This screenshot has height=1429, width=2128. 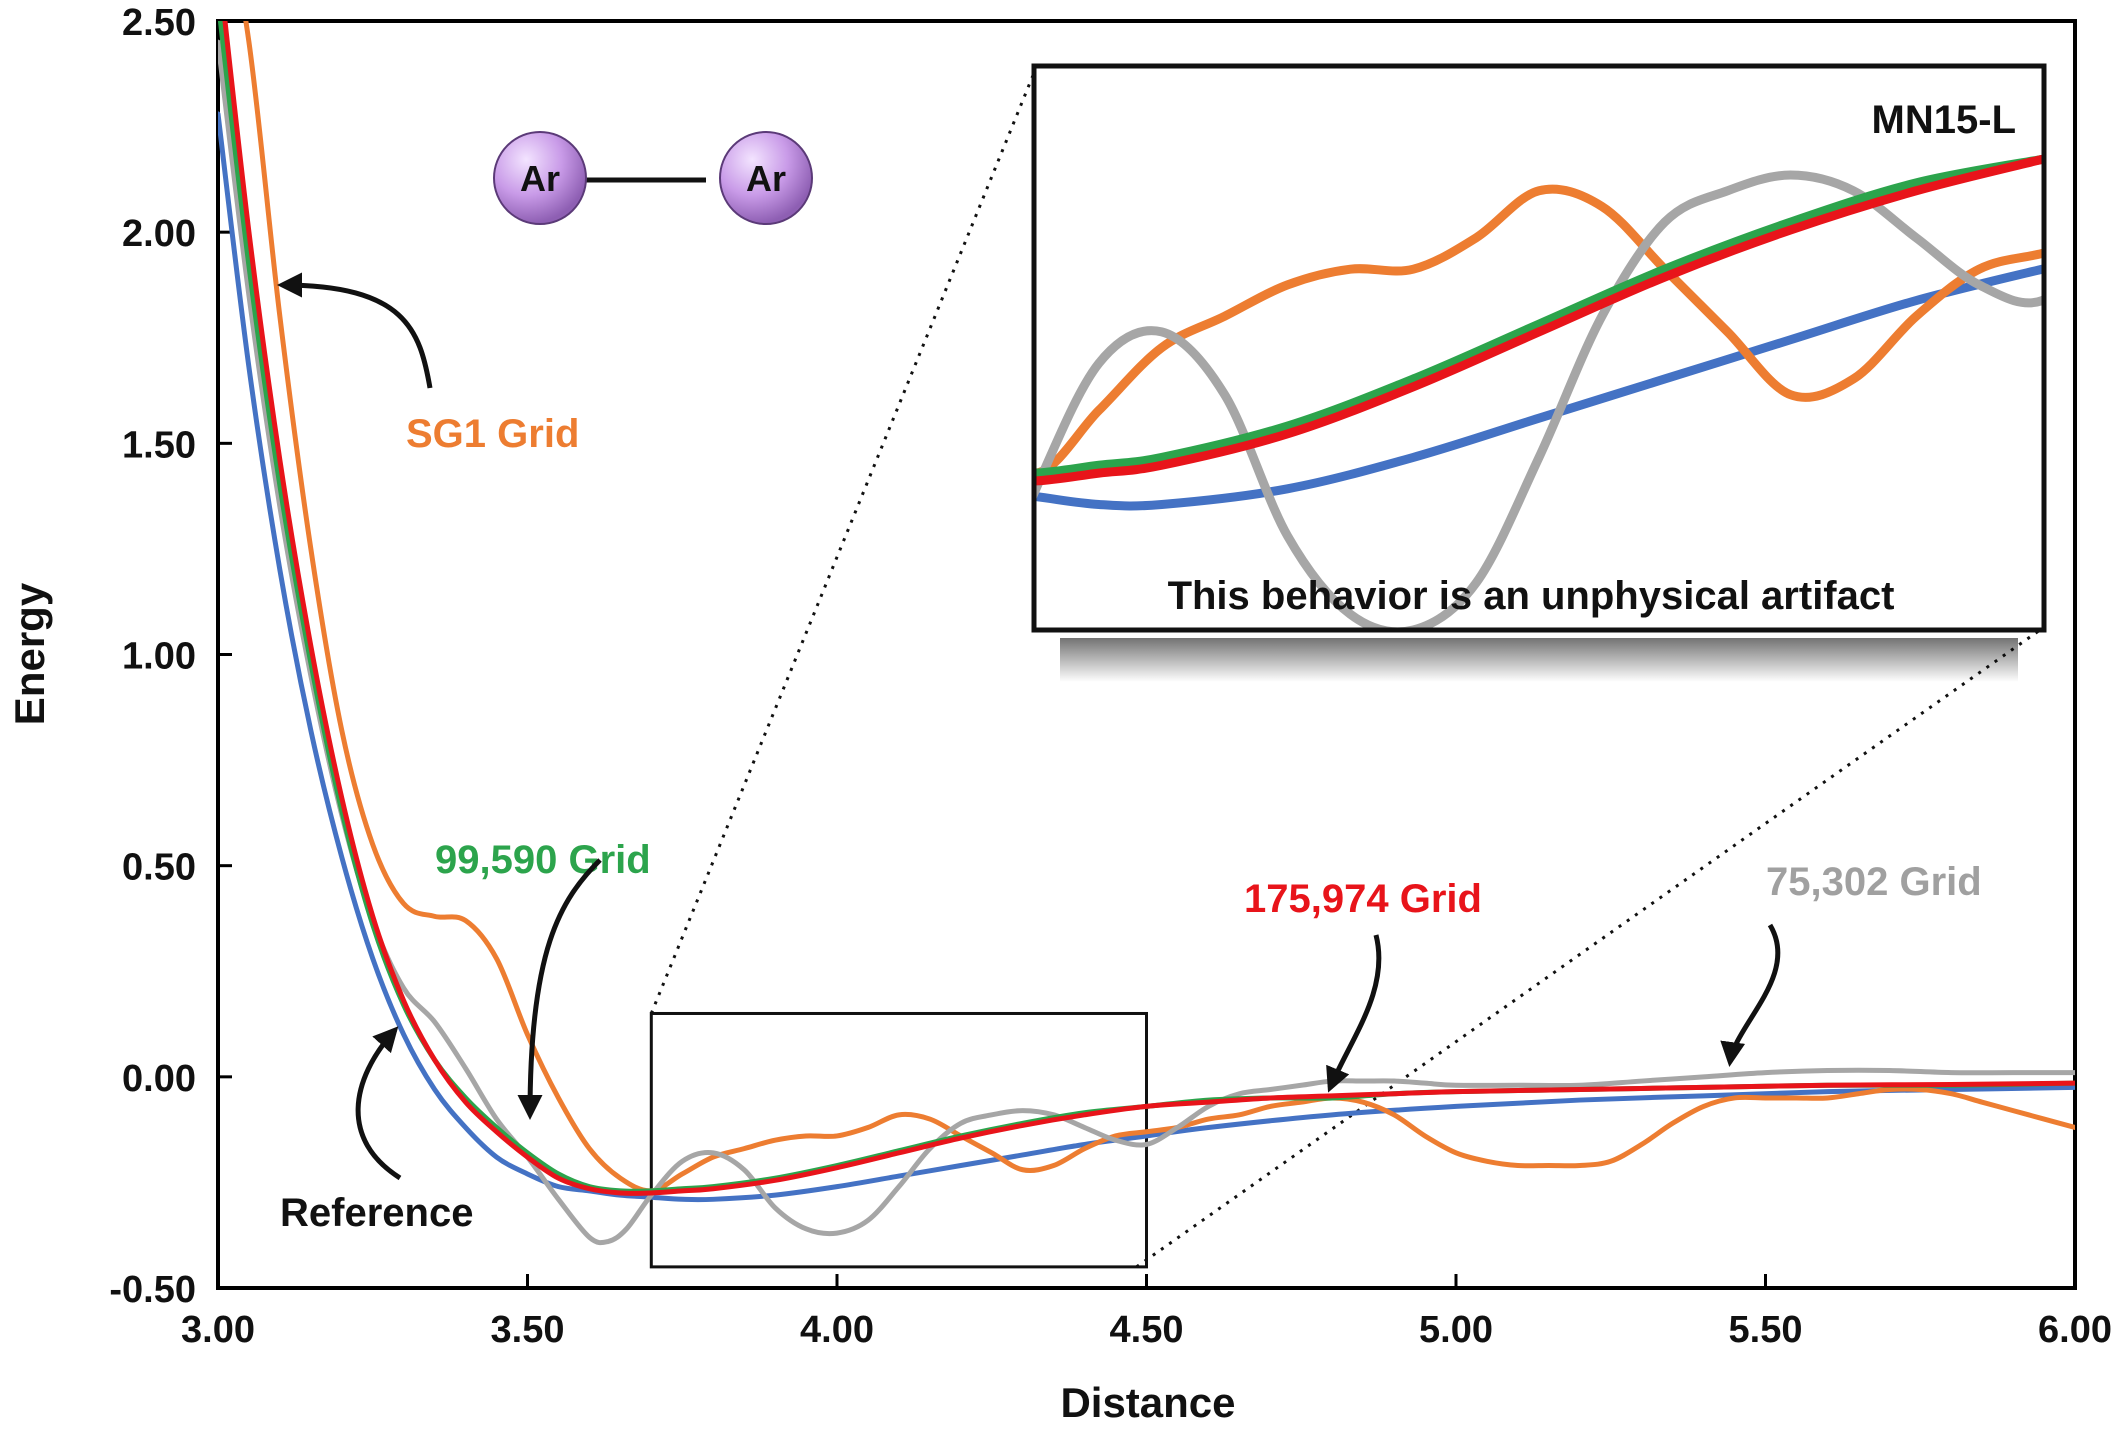 What do you see at coordinates (159, 234) in the screenshot?
I see `y-tick-label: 2.00` at bounding box center [159, 234].